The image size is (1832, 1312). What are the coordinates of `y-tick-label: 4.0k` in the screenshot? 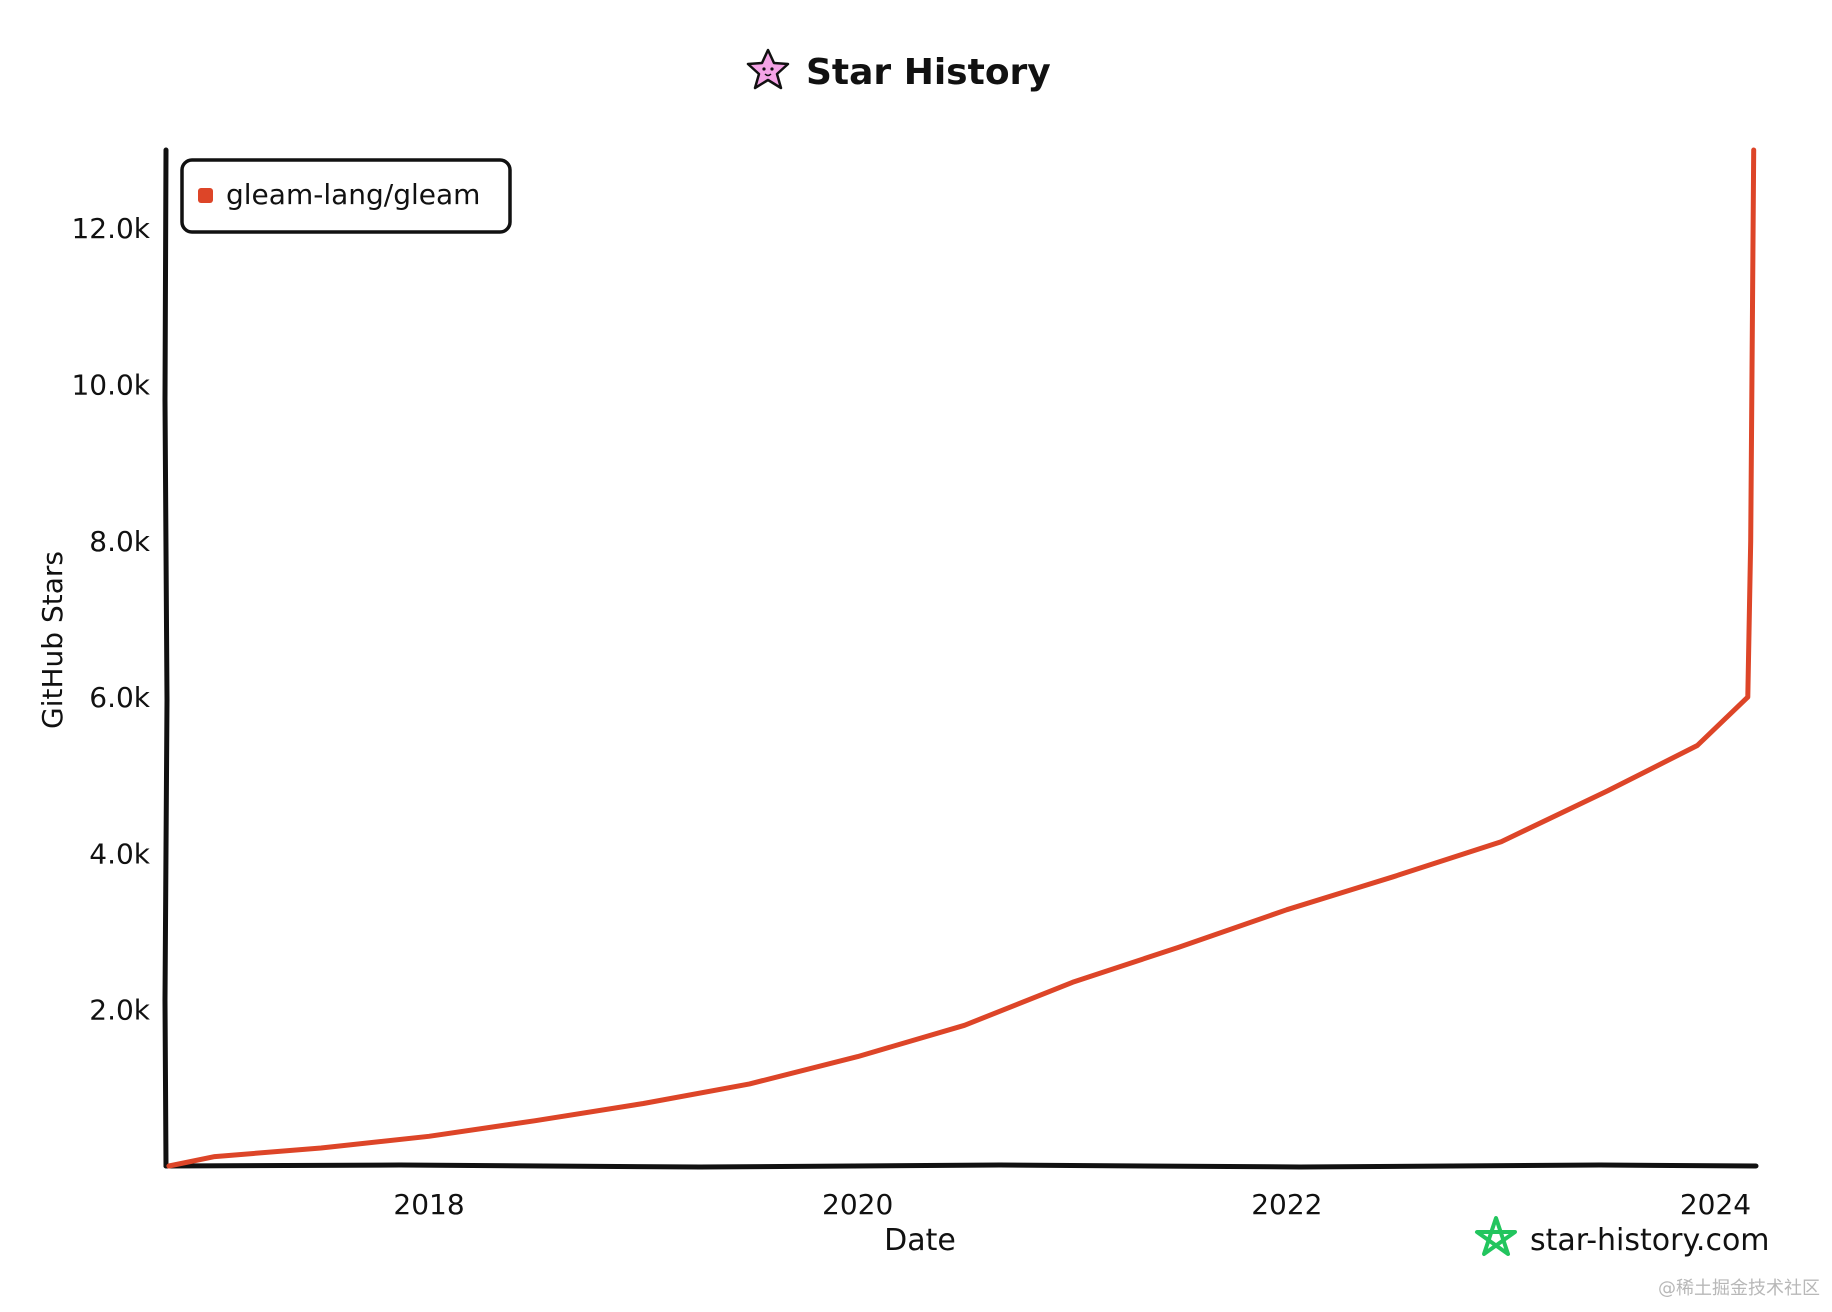 It's located at (120, 853).